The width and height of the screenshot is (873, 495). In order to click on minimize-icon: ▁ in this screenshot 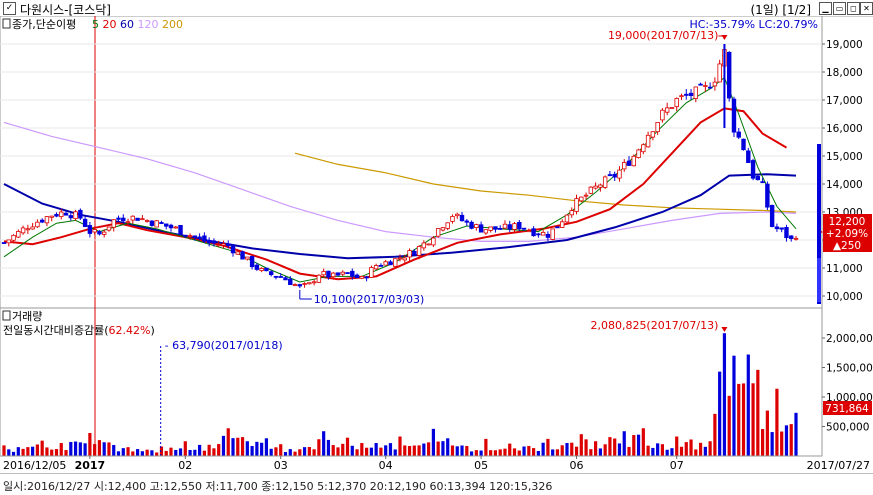, I will do `click(825, 8)`.